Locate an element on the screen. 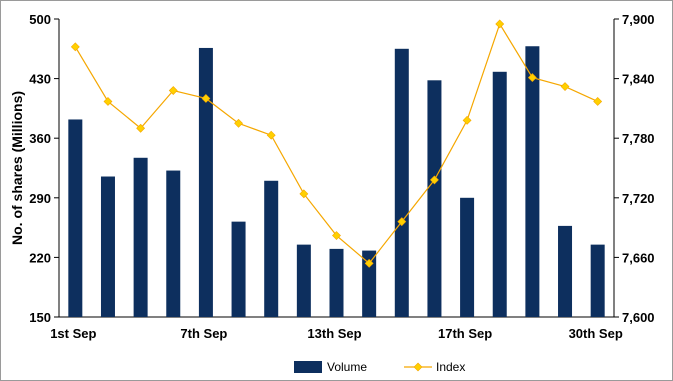 The height and width of the screenshot is (381, 673). y-axis-title: No. of shares (Millions) is located at coordinates (17, 168).